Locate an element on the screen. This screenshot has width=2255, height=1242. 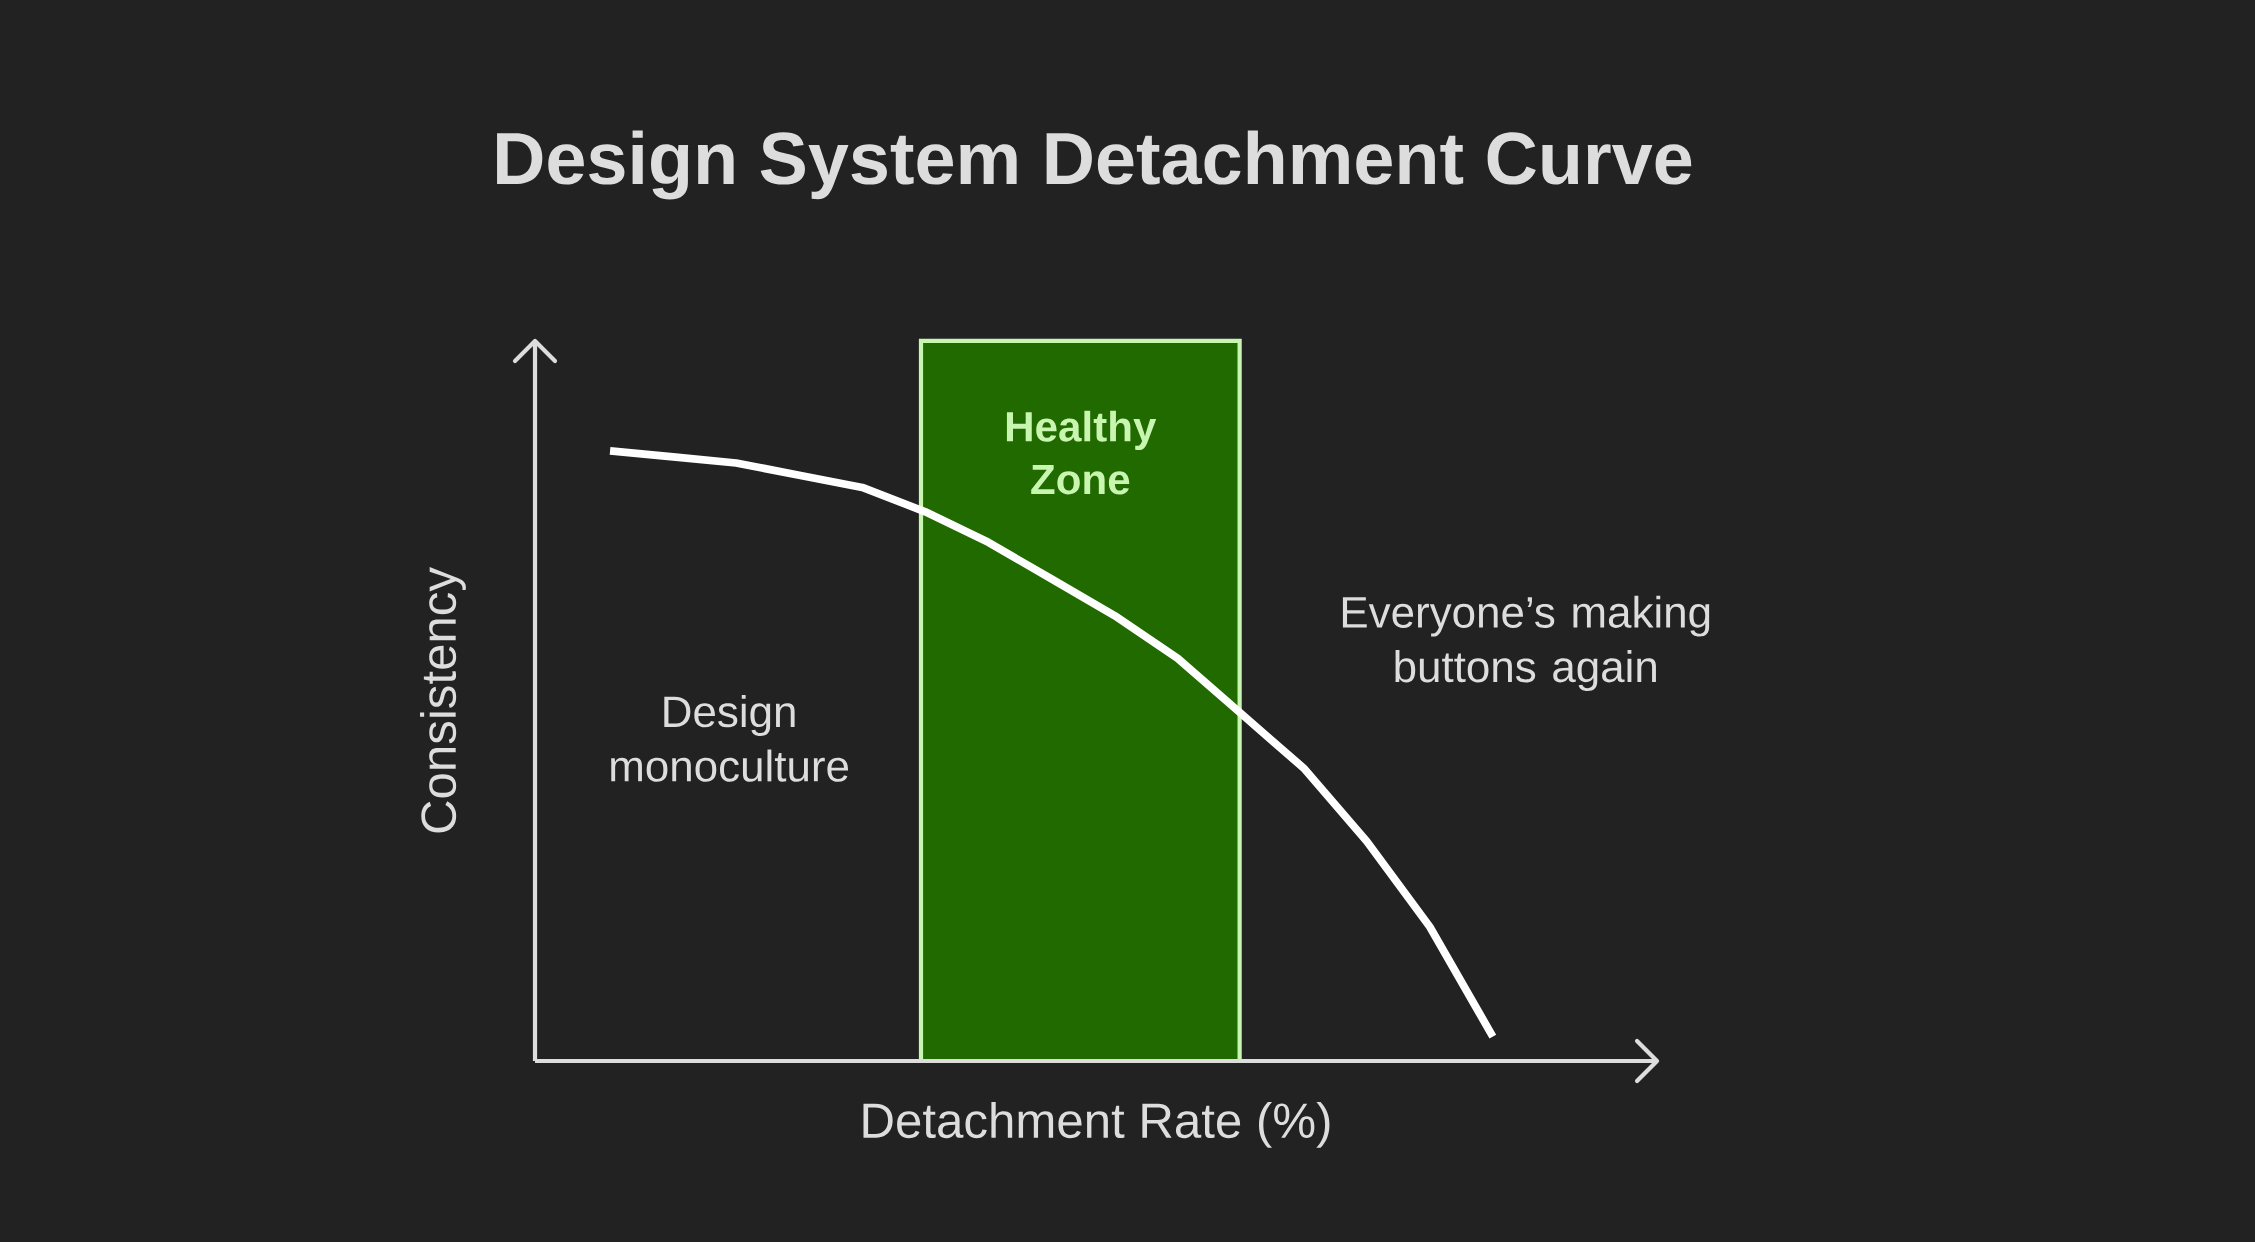
annotation: Design monoculture is located at coordinates (730, 738).